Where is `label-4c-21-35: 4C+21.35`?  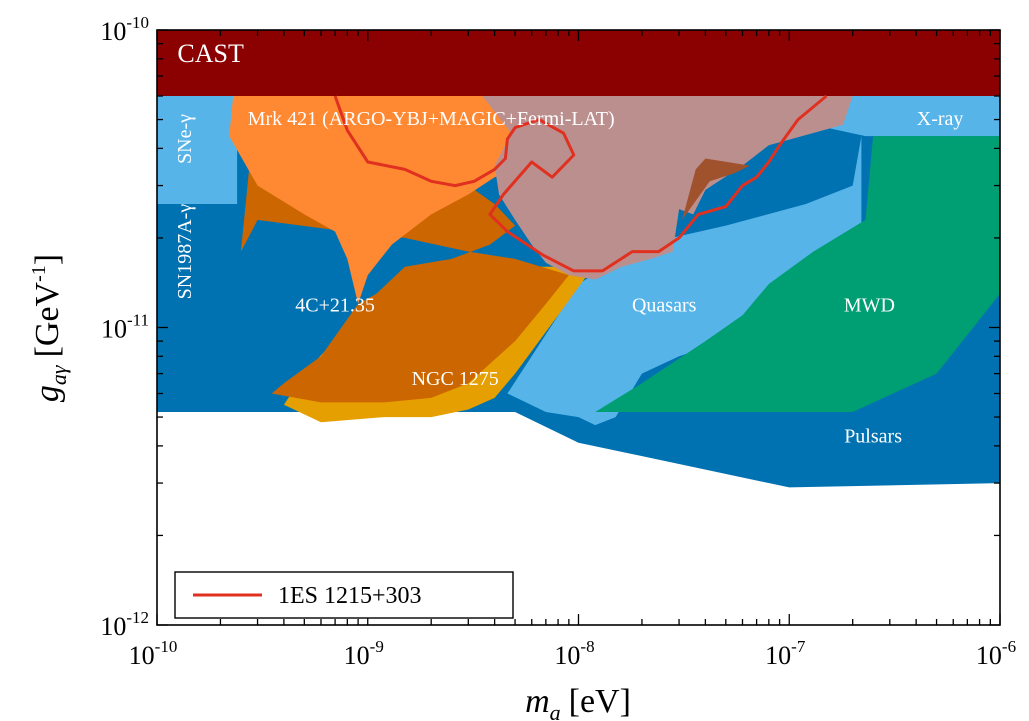
label-4c-21-35: 4C+21.35 is located at coordinates (335, 306).